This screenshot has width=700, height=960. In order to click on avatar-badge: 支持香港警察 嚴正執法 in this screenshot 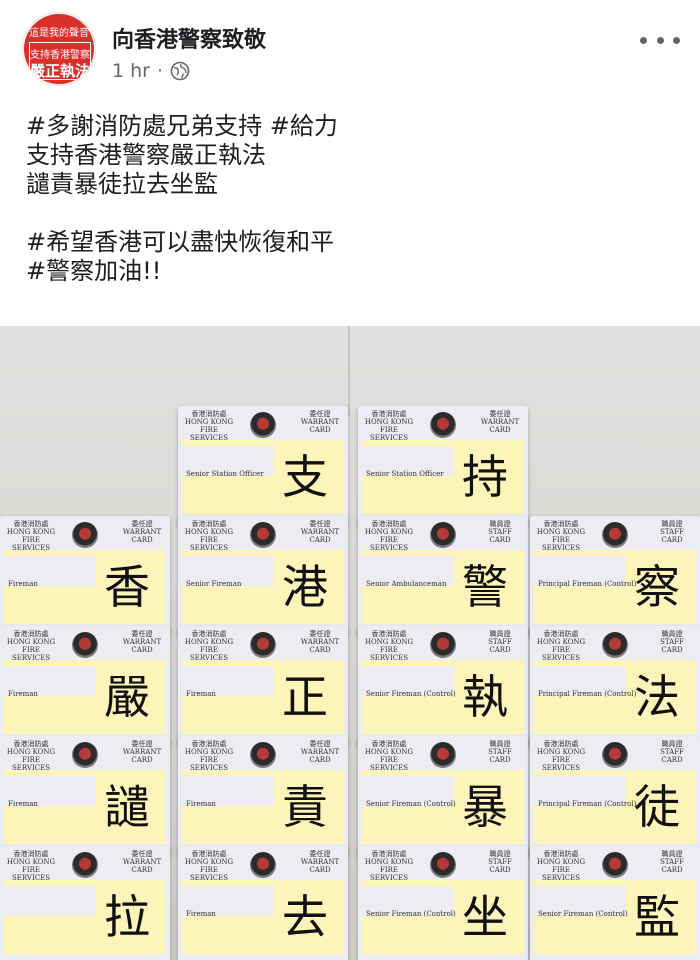, I will do `click(60, 61)`.